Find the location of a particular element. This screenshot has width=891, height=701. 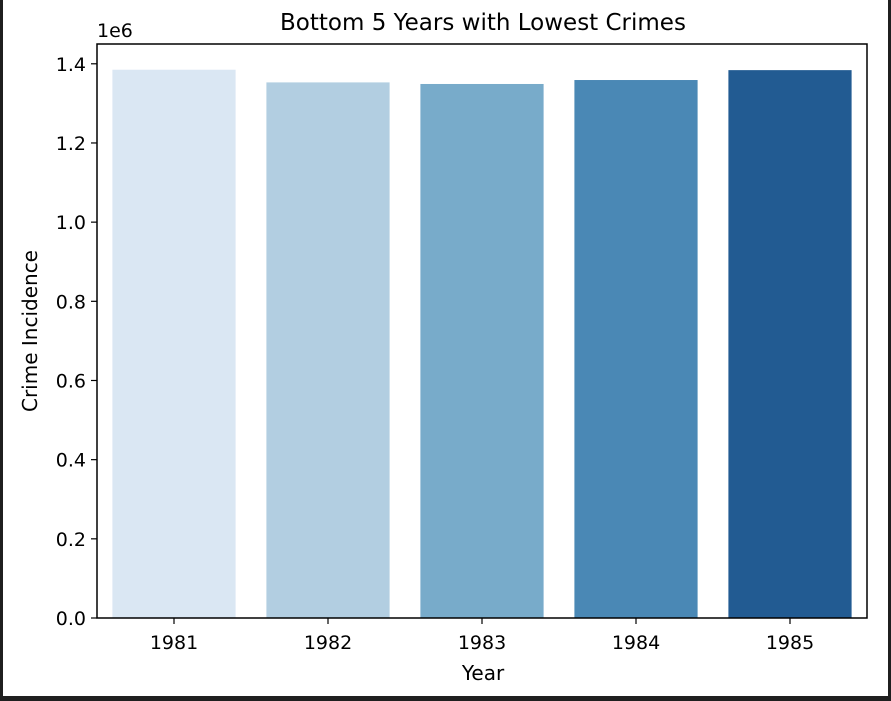

y-axis-label: Crime Incidence is located at coordinates (30, 331).